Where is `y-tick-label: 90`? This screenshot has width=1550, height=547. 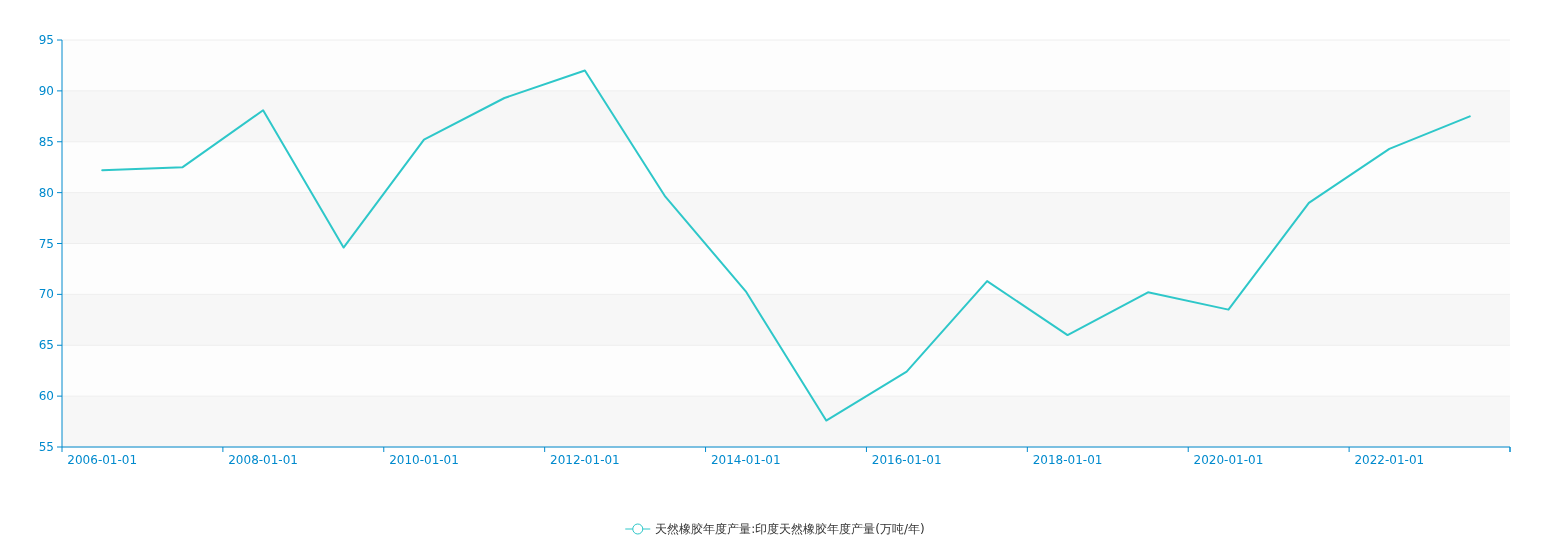 y-tick-label: 90 is located at coordinates (46, 90).